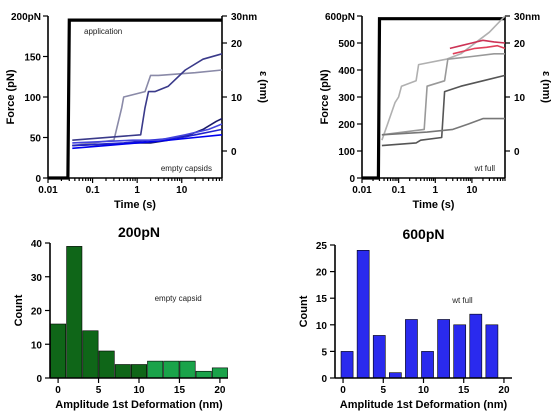 This screenshot has height=414, width=554. Describe the element at coordinates (346, 44) in the screenshot. I see `y-tick-label: 500` at that location.